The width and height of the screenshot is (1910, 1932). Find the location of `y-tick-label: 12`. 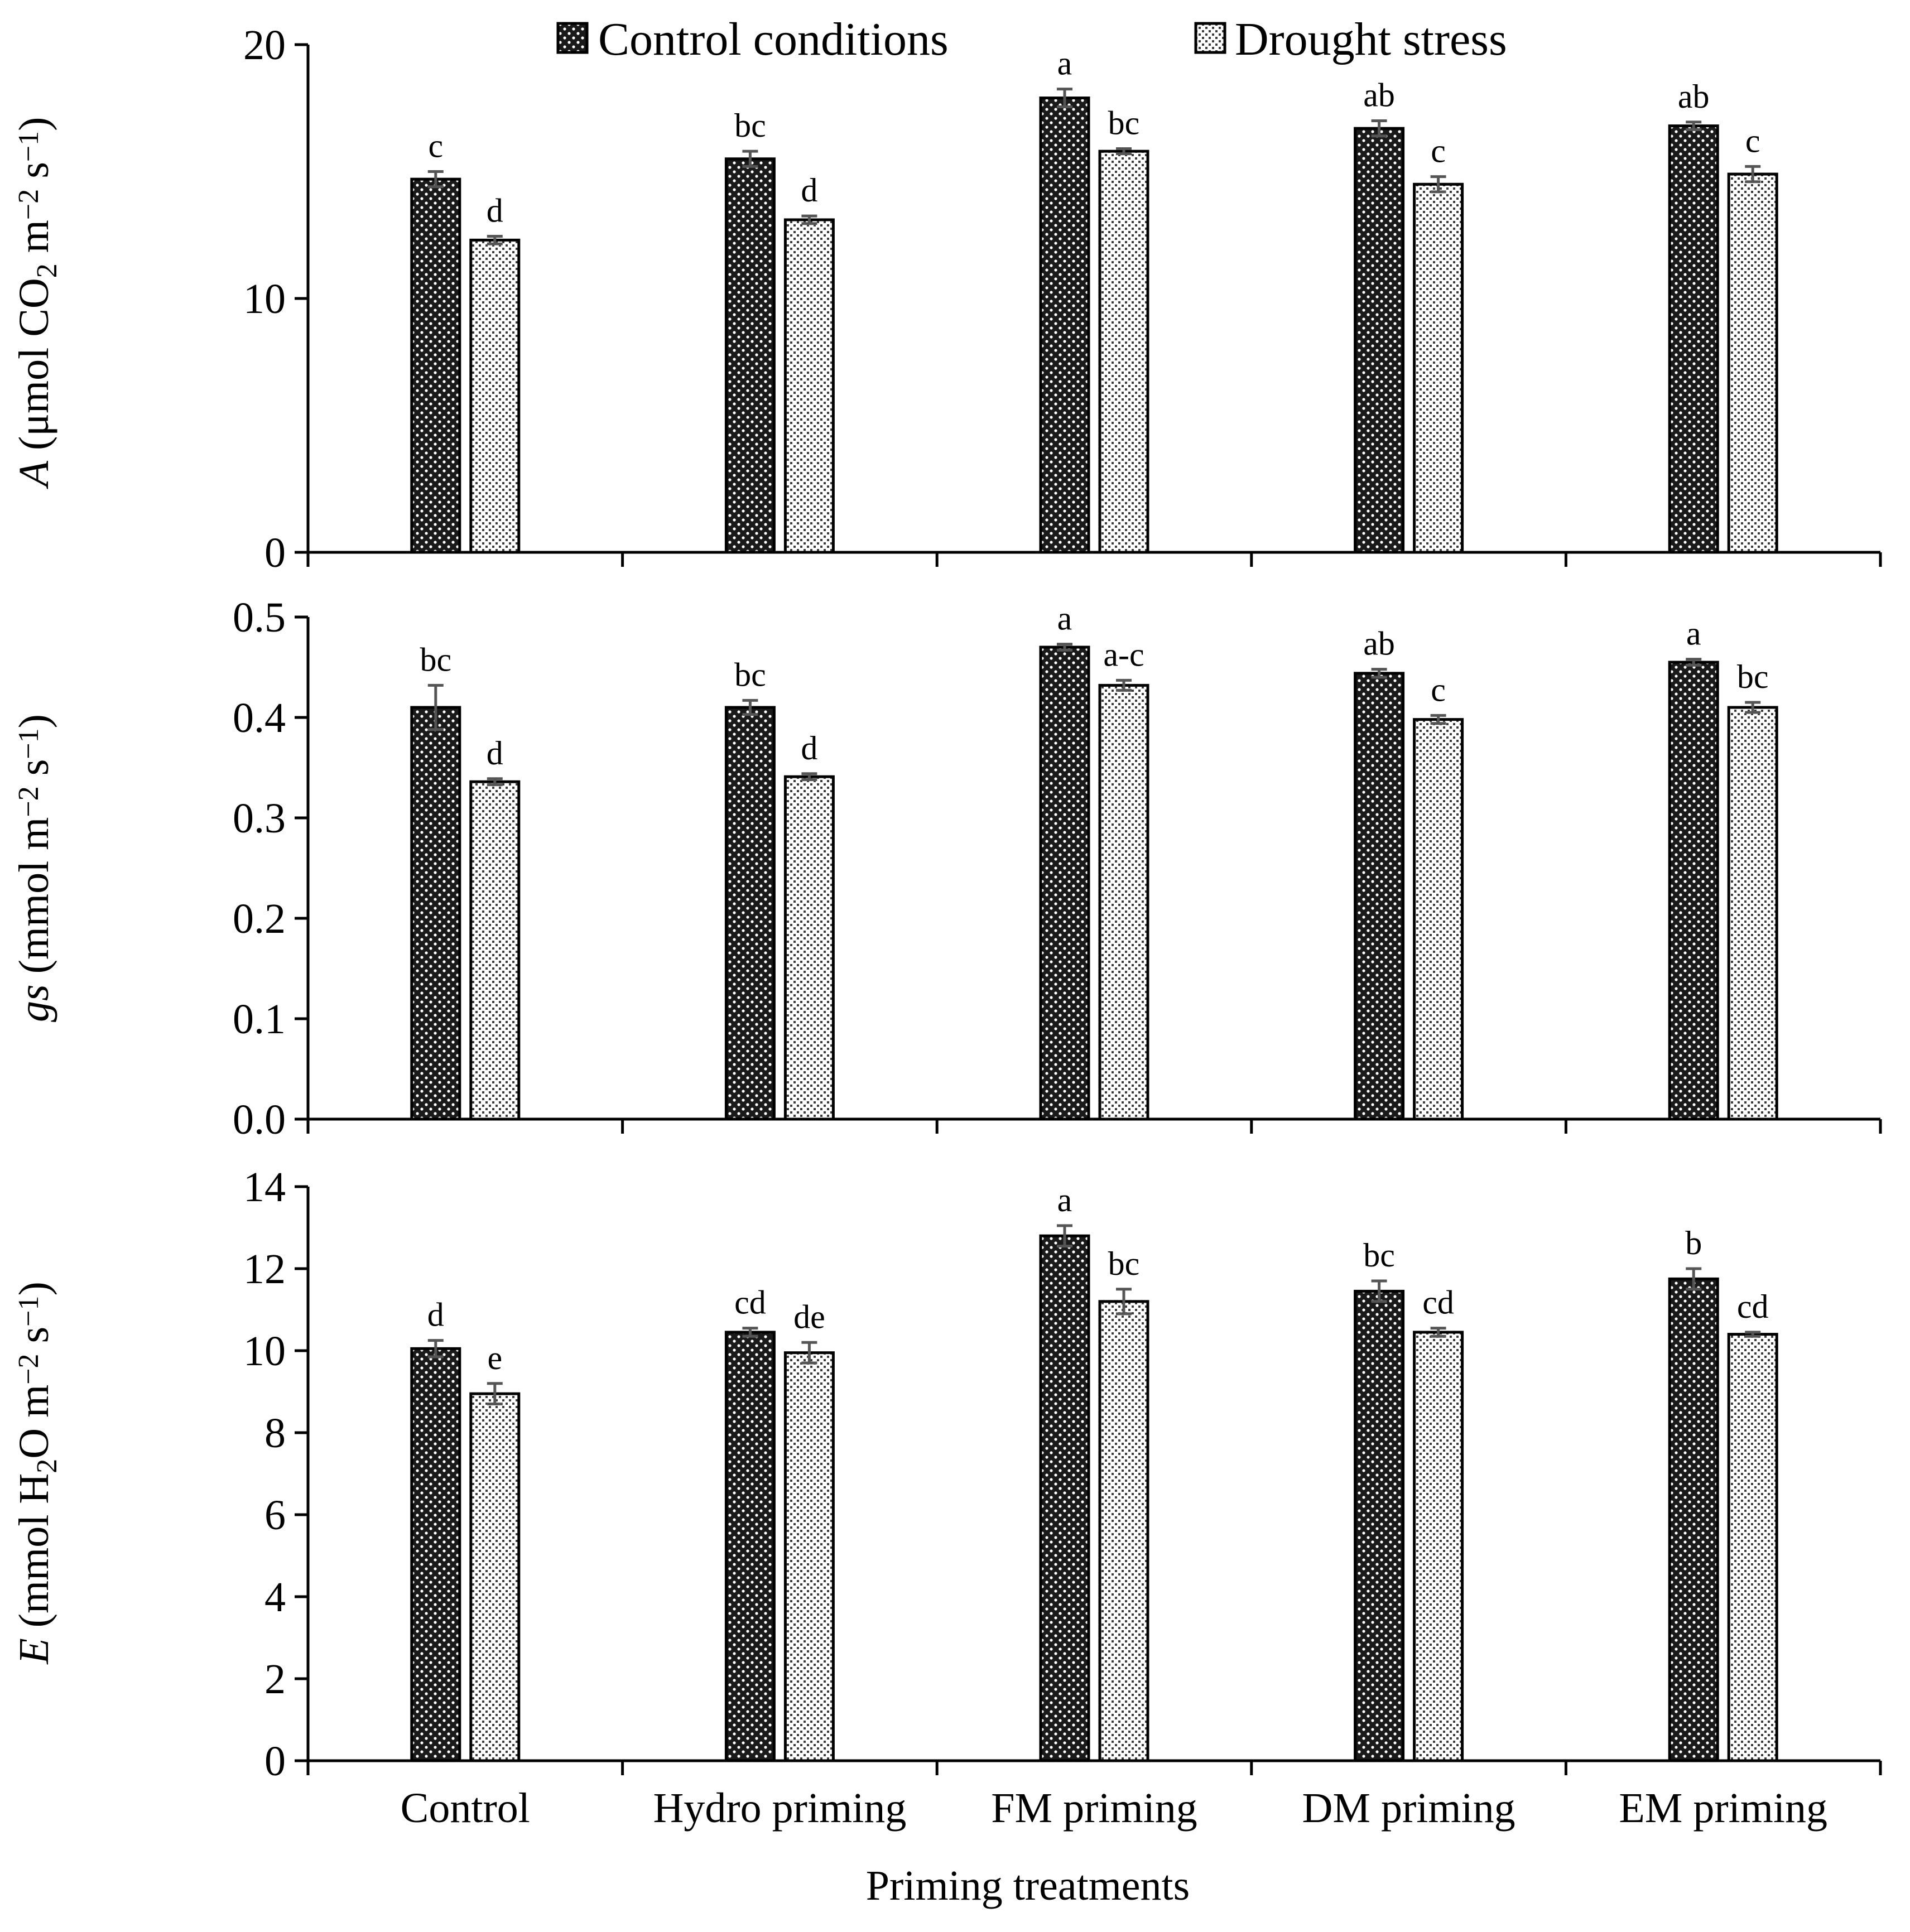

y-tick-label: 12 is located at coordinates (264, 1269).